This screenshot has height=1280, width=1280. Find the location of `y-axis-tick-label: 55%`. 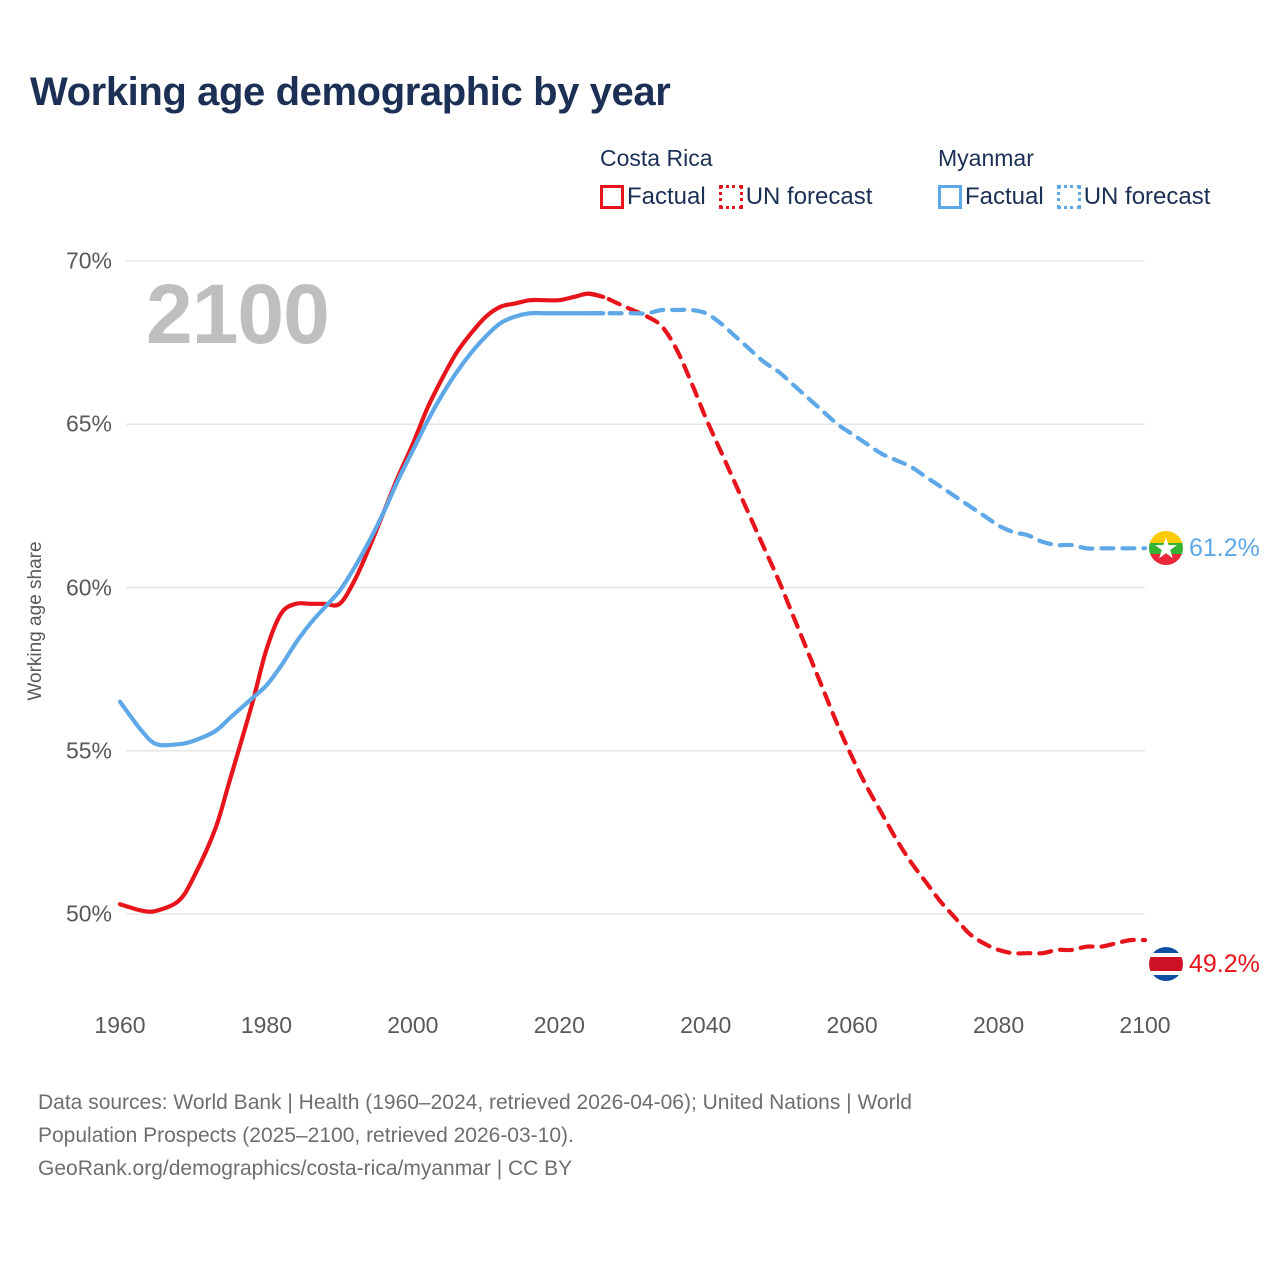

y-axis-tick-label: 55% is located at coordinates (88, 750).